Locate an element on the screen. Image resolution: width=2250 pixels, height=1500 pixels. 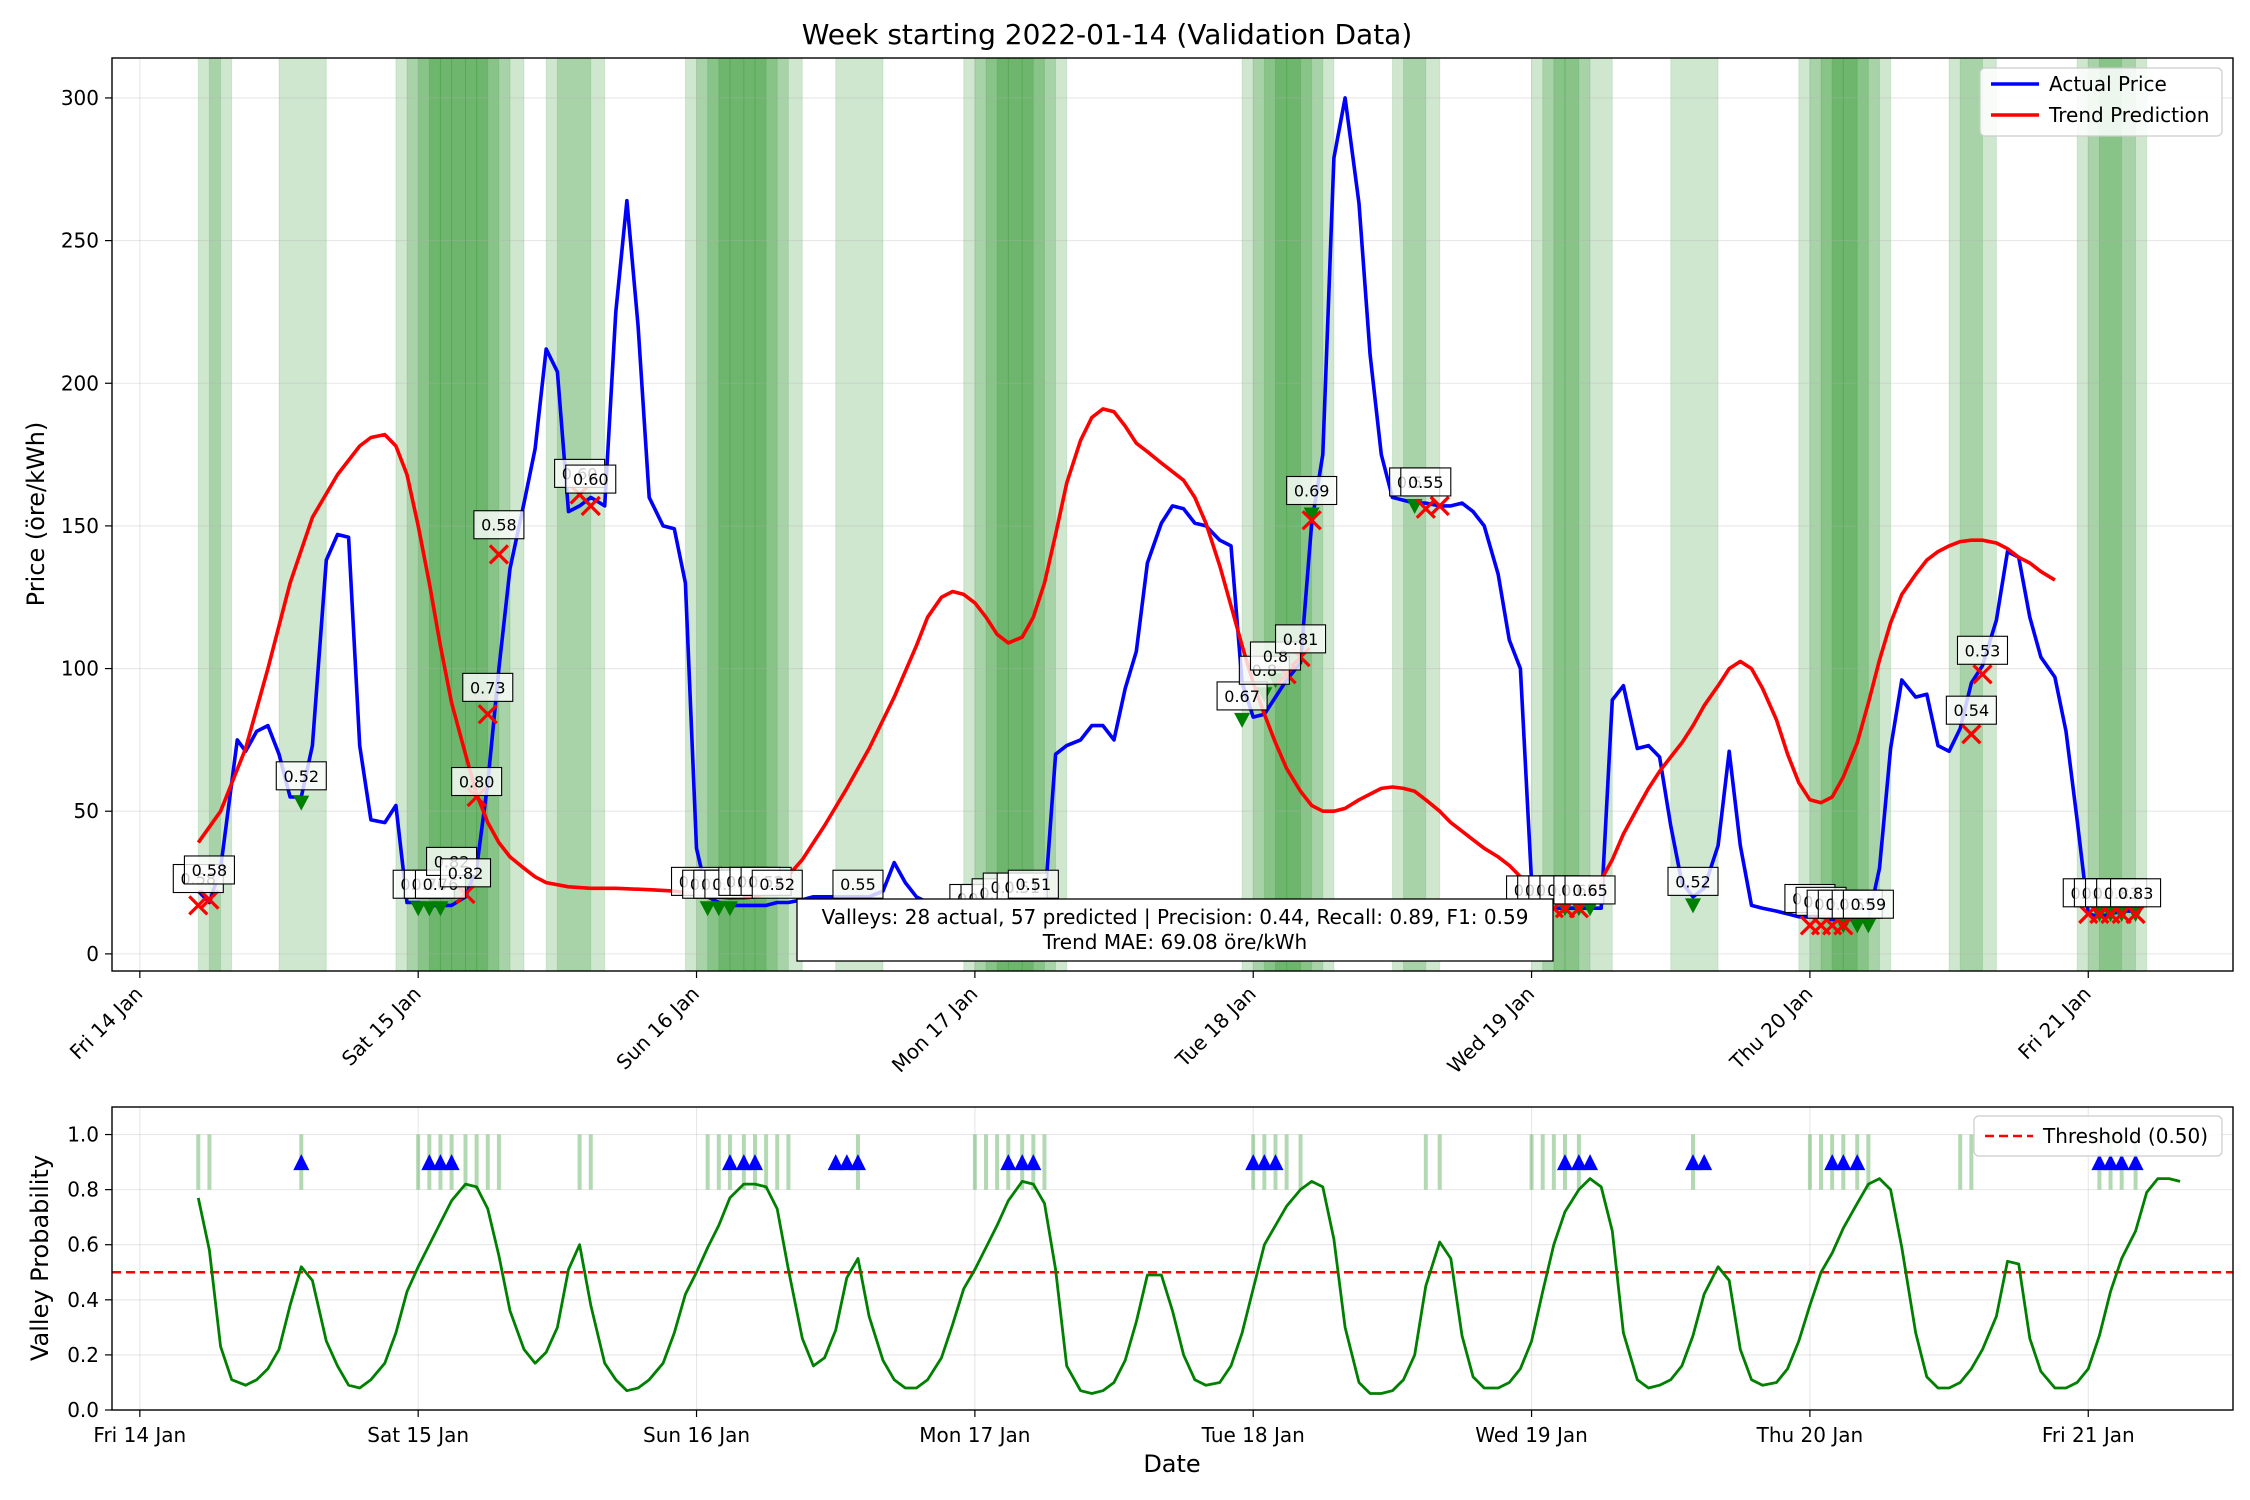
probability-annotation: 0.59 is located at coordinates (1868, 904).